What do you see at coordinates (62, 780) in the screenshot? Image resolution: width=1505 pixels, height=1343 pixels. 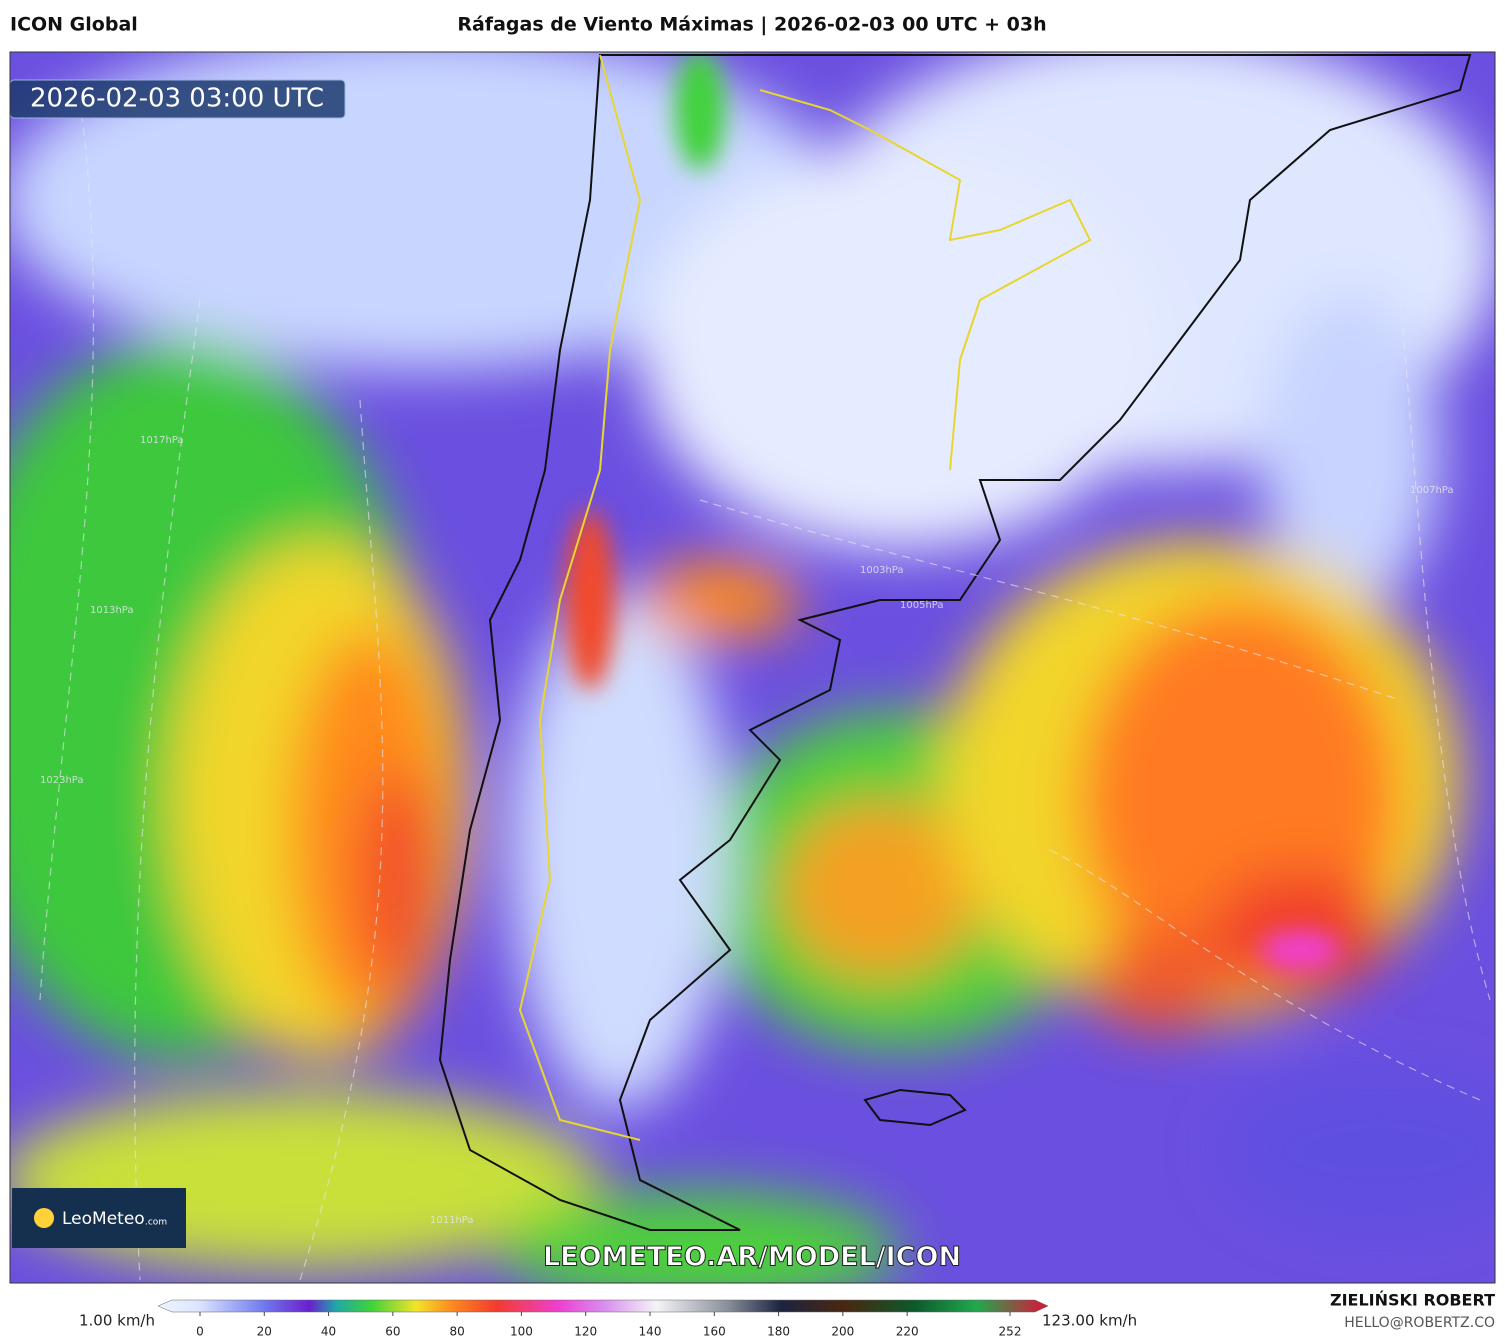 I see `isobar-label: 1023hPa` at bounding box center [62, 780].